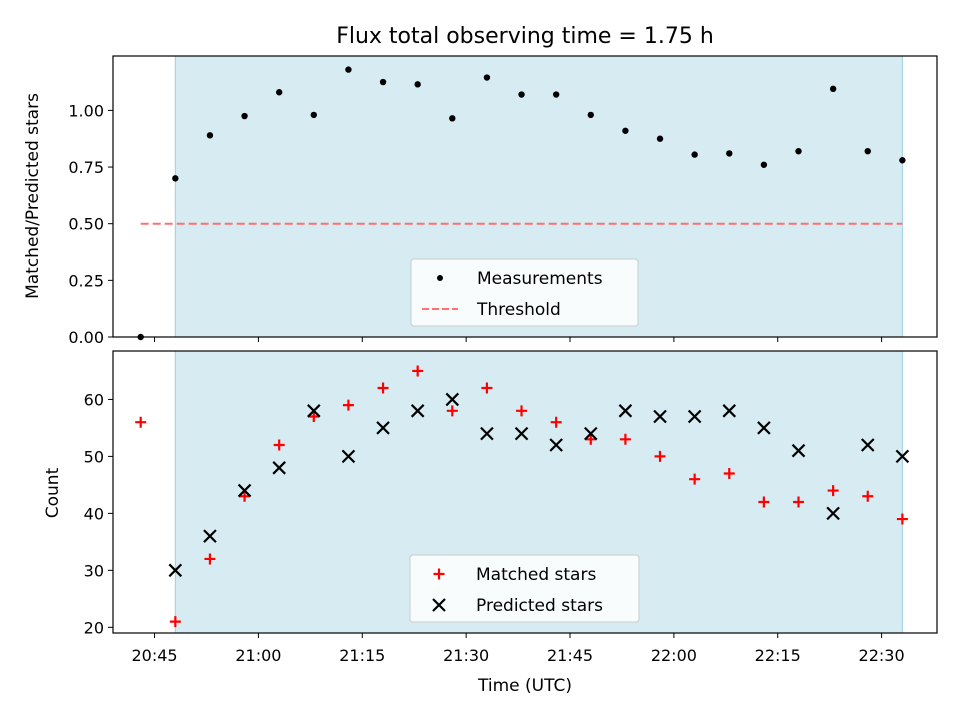  I want to click on bottom-x-tick-label: 21:30, so click(466, 655).